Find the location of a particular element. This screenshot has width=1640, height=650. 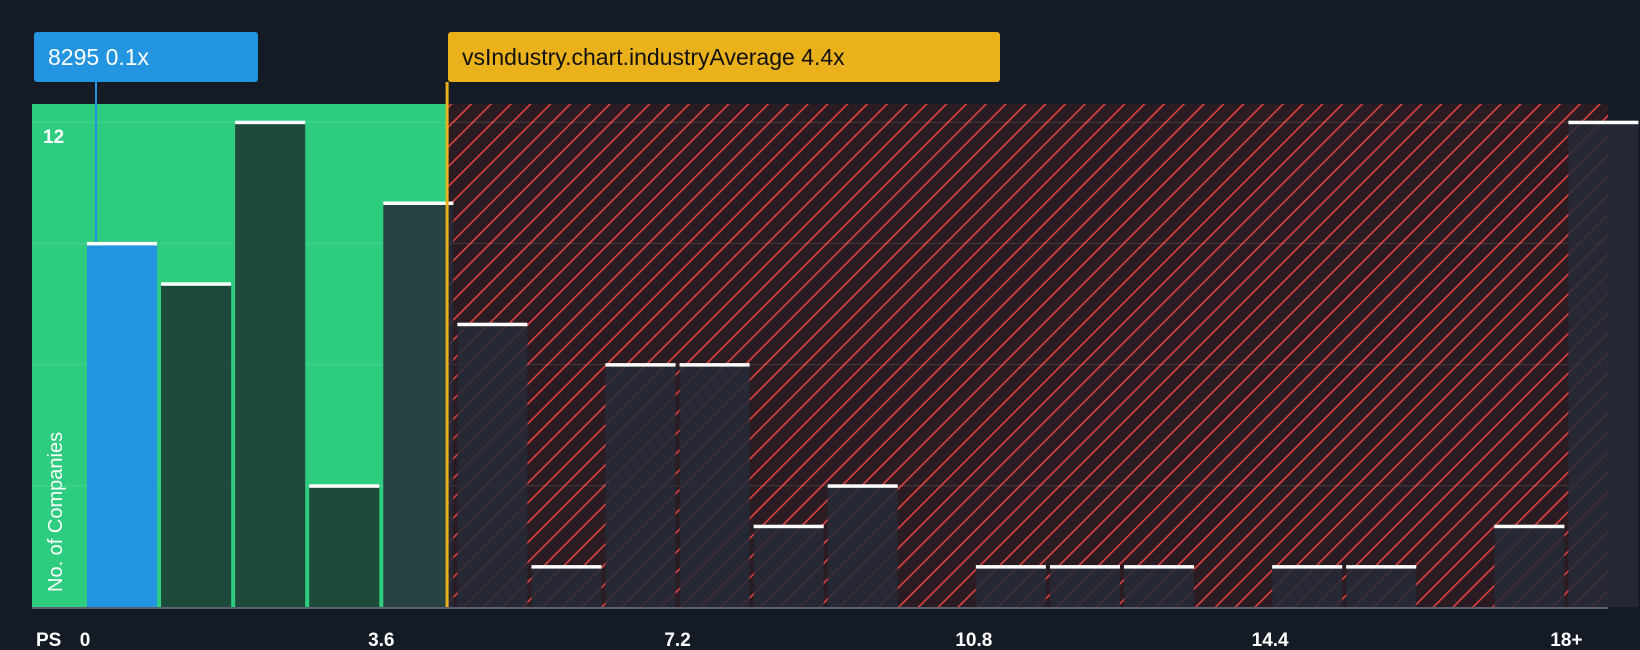

x-tick-label: 10.8 is located at coordinates (973, 640).